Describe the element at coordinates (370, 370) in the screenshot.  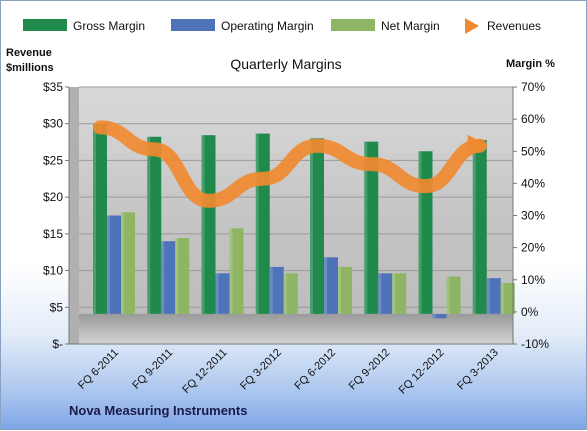
I see `x-tick-label: FQ 9-2012` at that location.